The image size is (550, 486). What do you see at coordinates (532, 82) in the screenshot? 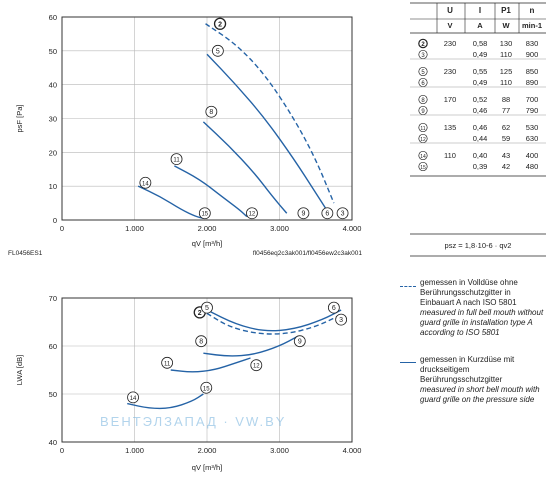
I see `table-cell-n: 890` at bounding box center [532, 82].